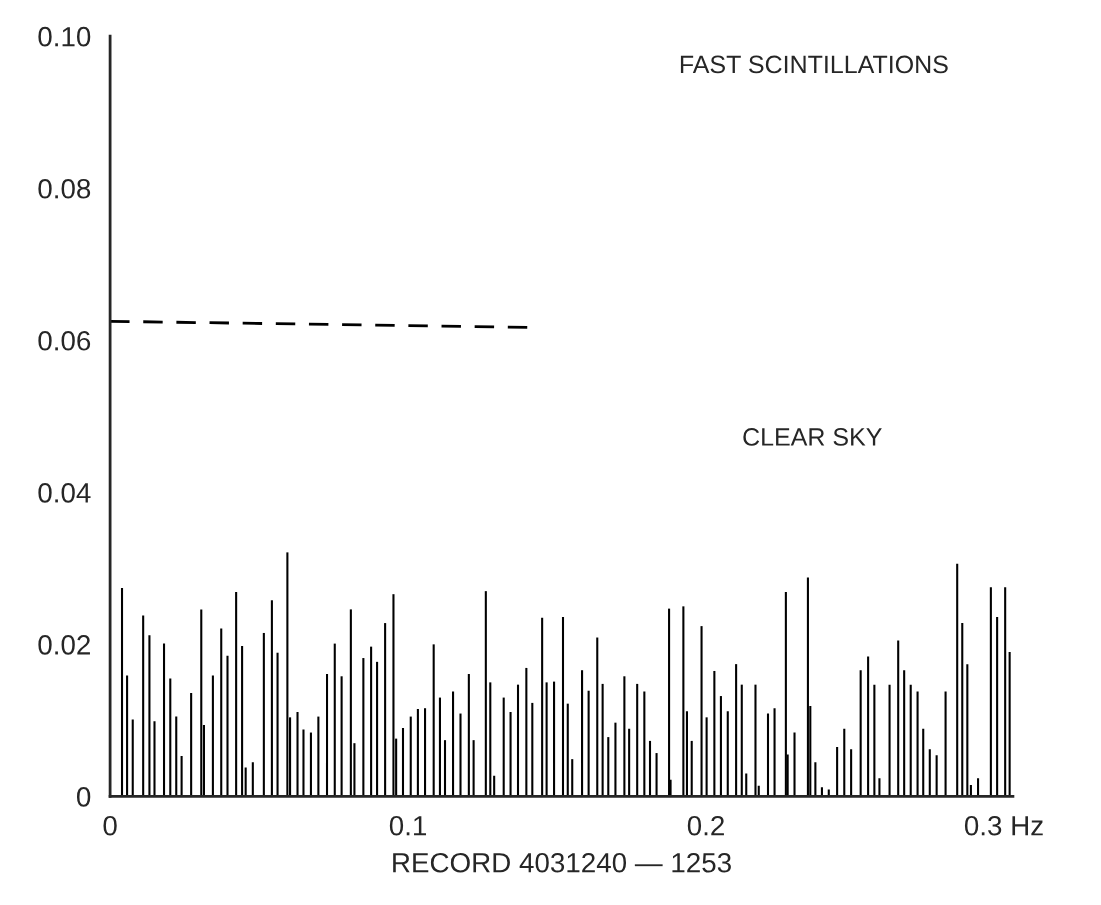  What do you see at coordinates (83, 797) in the screenshot?
I see `y-tick-label: 0` at bounding box center [83, 797].